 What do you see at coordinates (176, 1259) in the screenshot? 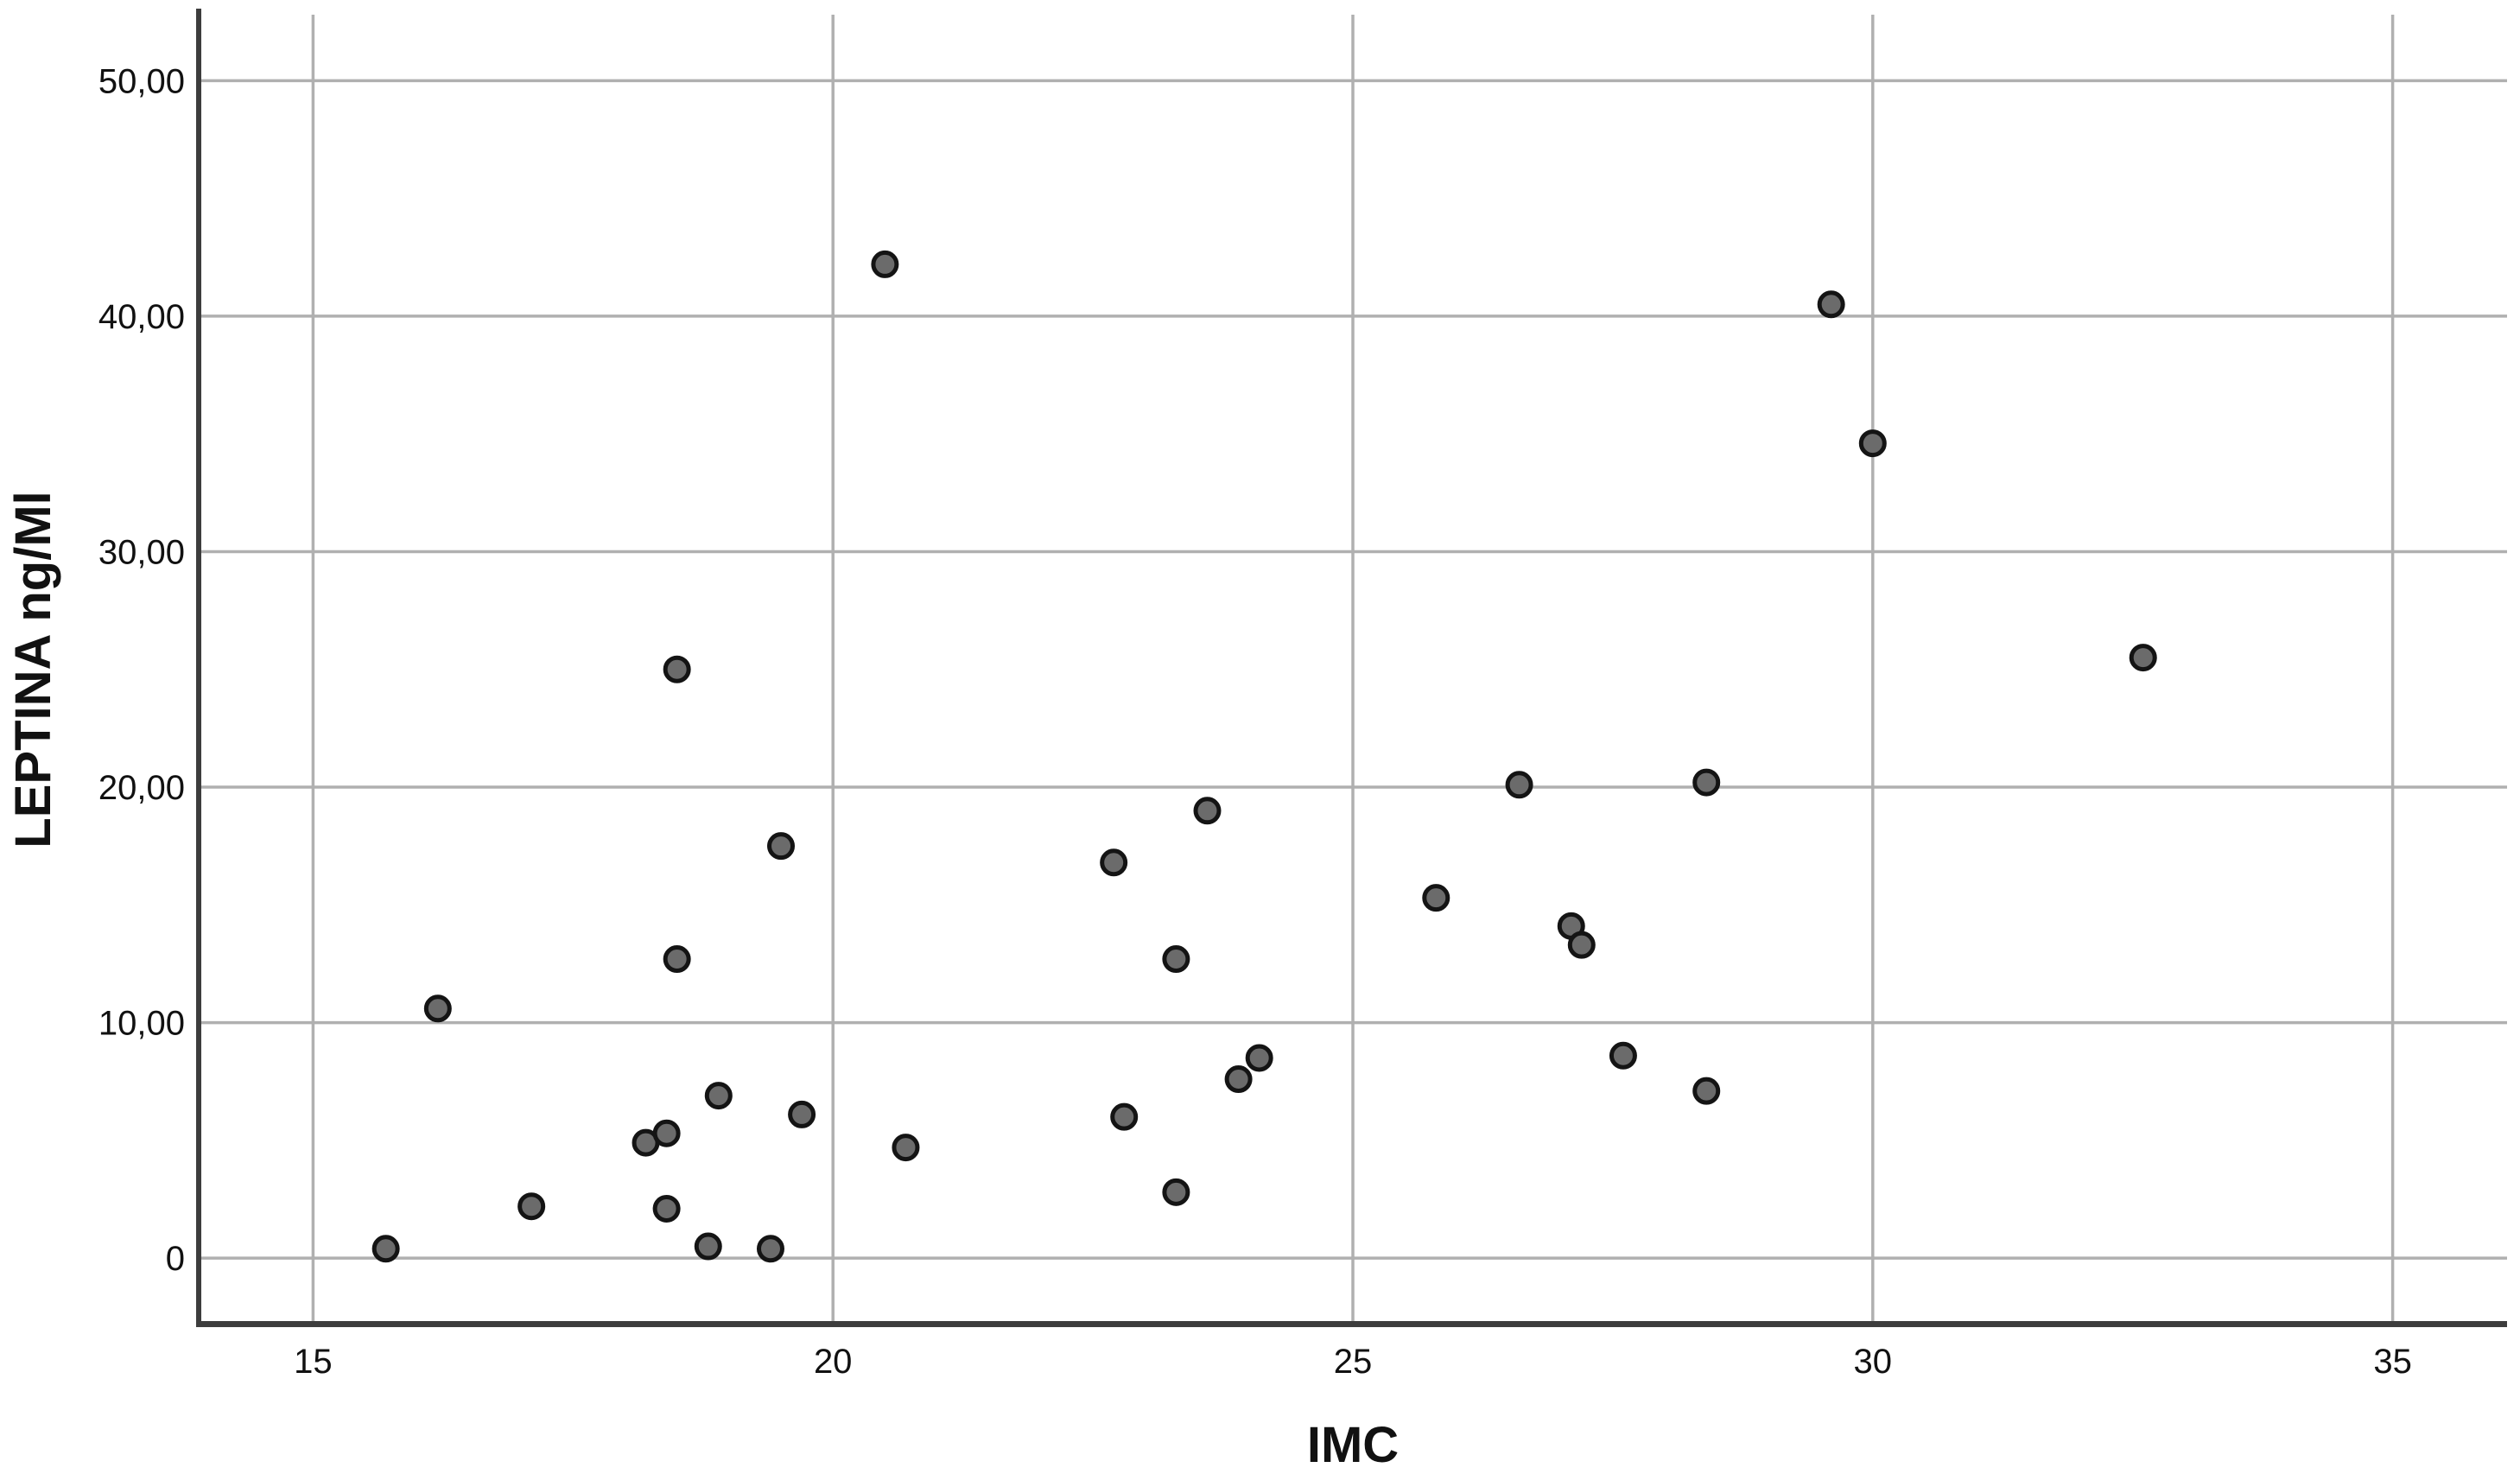
I see `y-tick-label: 0` at bounding box center [176, 1259].